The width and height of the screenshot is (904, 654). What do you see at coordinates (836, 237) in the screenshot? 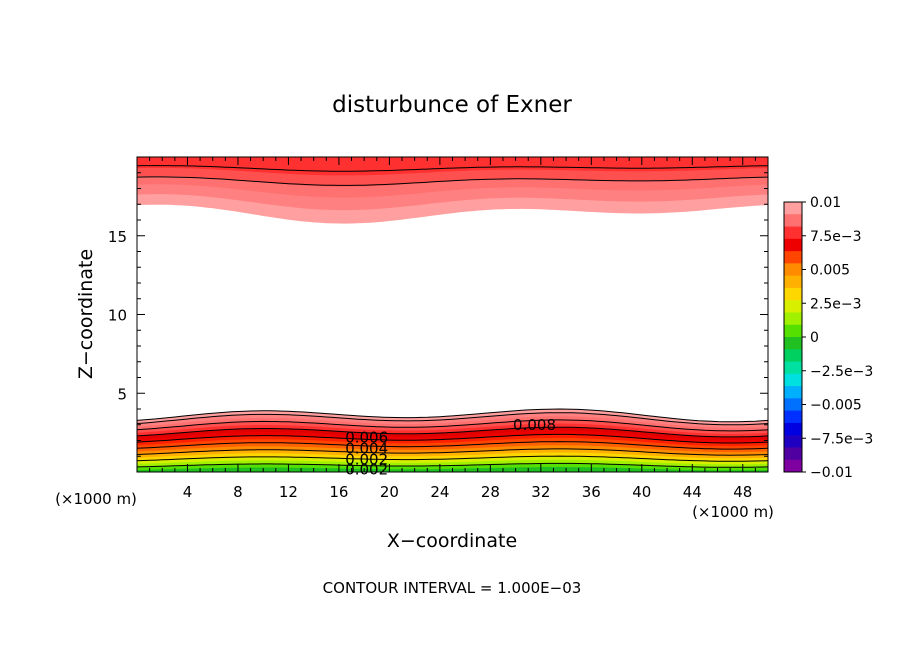
I see `colorbar-label: 7.5e−3` at bounding box center [836, 237].